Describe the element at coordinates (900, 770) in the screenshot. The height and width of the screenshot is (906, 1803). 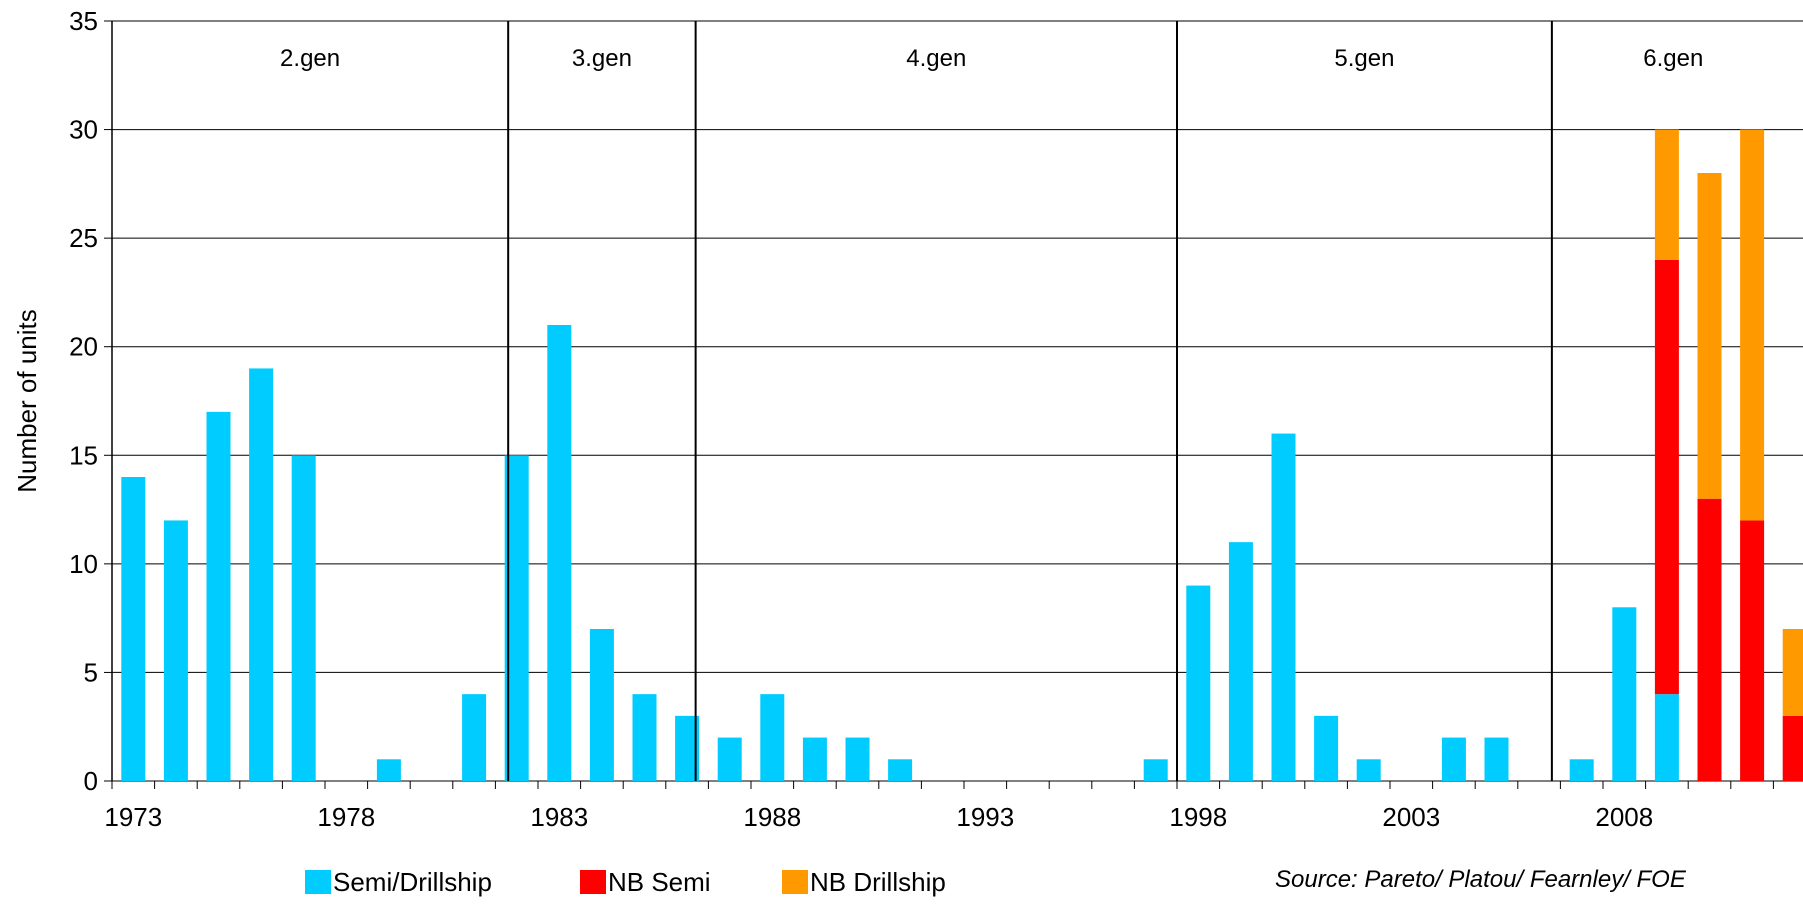
I see `bar-semi-drillship-1991` at that location.